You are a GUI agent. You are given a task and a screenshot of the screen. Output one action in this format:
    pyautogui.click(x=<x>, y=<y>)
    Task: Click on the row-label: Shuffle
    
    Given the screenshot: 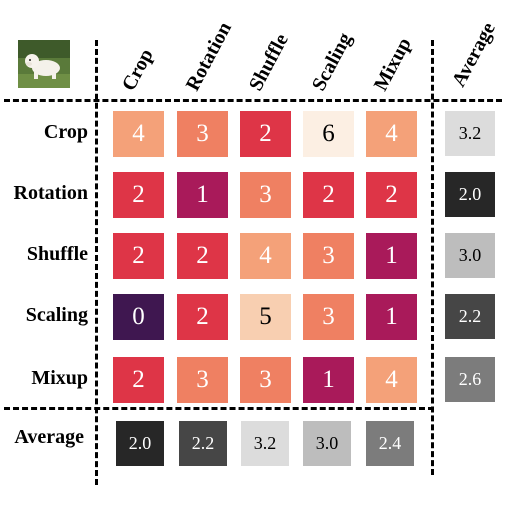 What is the action you would take?
    pyautogui.click(x=57, y=254)
    